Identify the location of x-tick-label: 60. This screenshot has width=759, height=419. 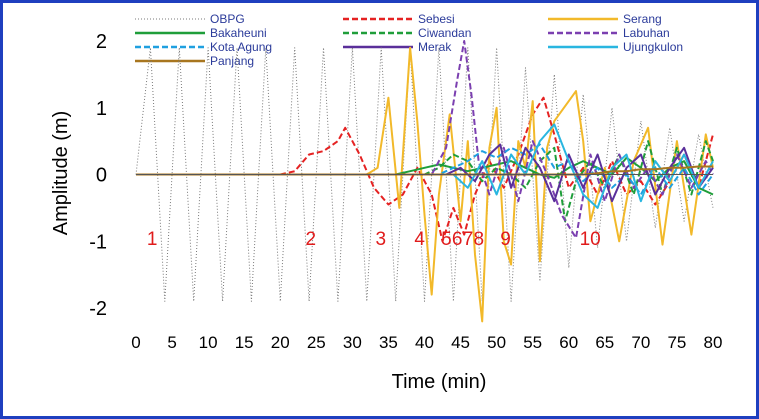
(568, 342).